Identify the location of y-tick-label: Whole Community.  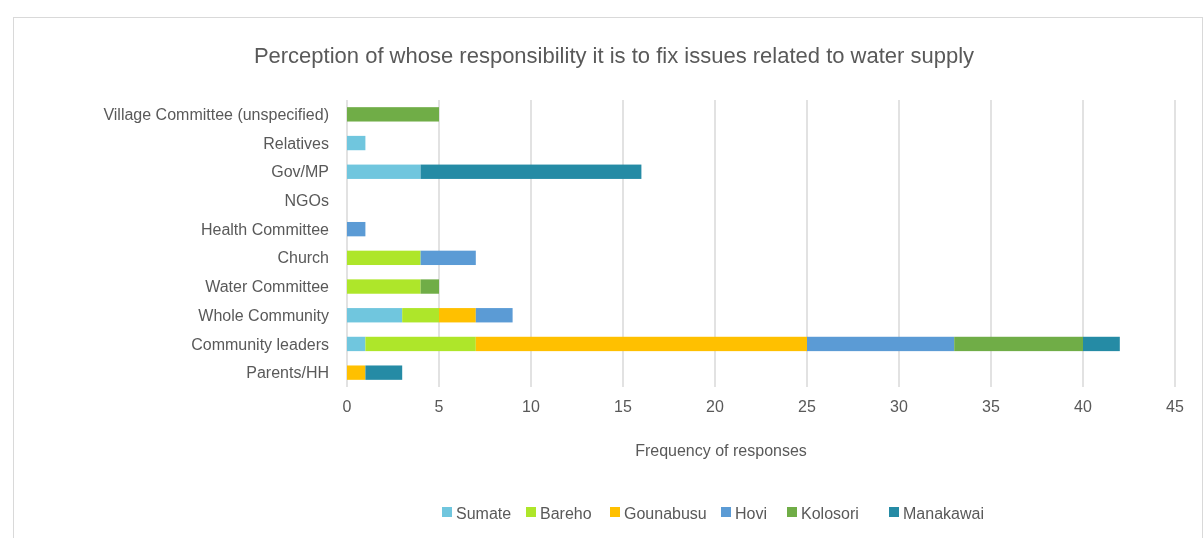
(263, 315).